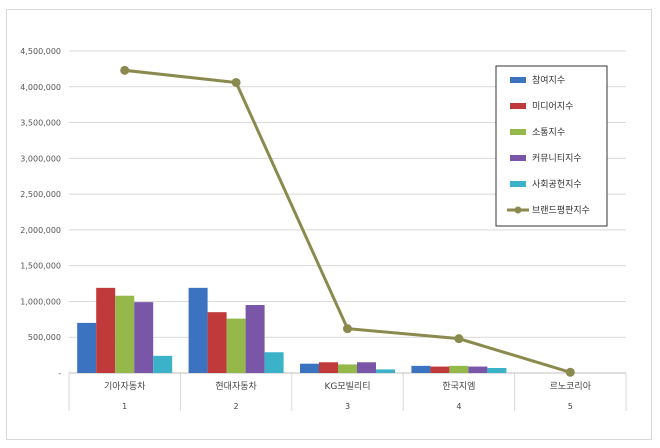 The image size is (660, 448). I want to click on y-tick-label: 2,000,000, so click(40, 230).